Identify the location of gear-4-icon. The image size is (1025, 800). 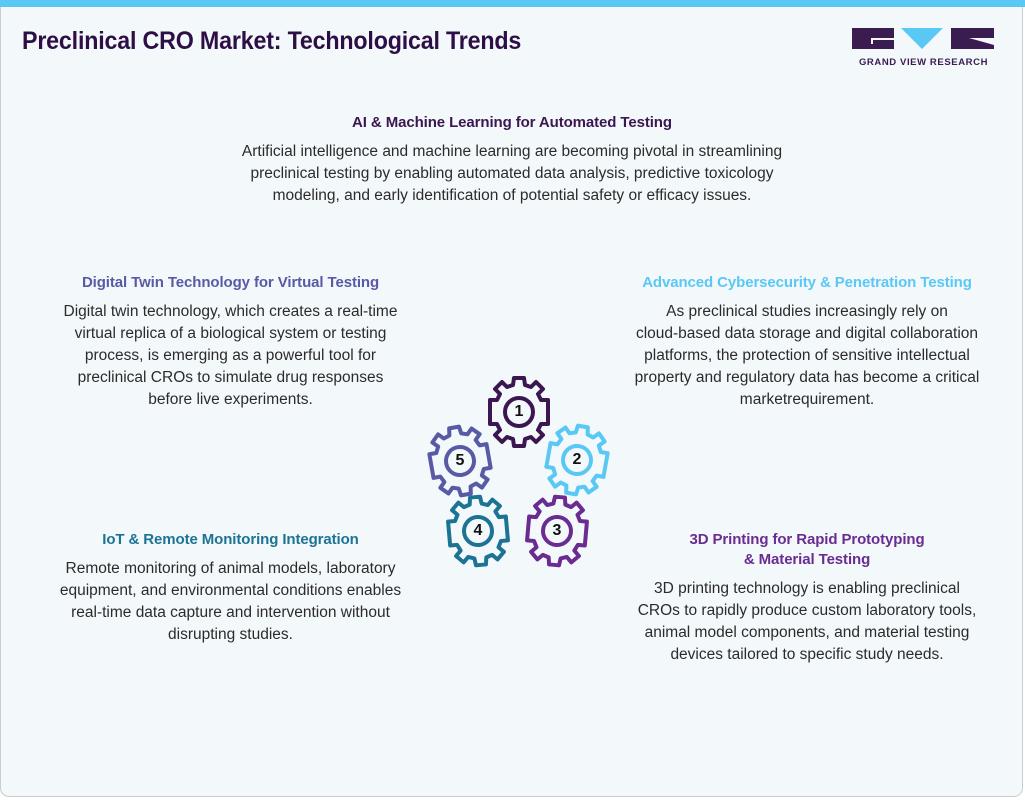
(478, 531).